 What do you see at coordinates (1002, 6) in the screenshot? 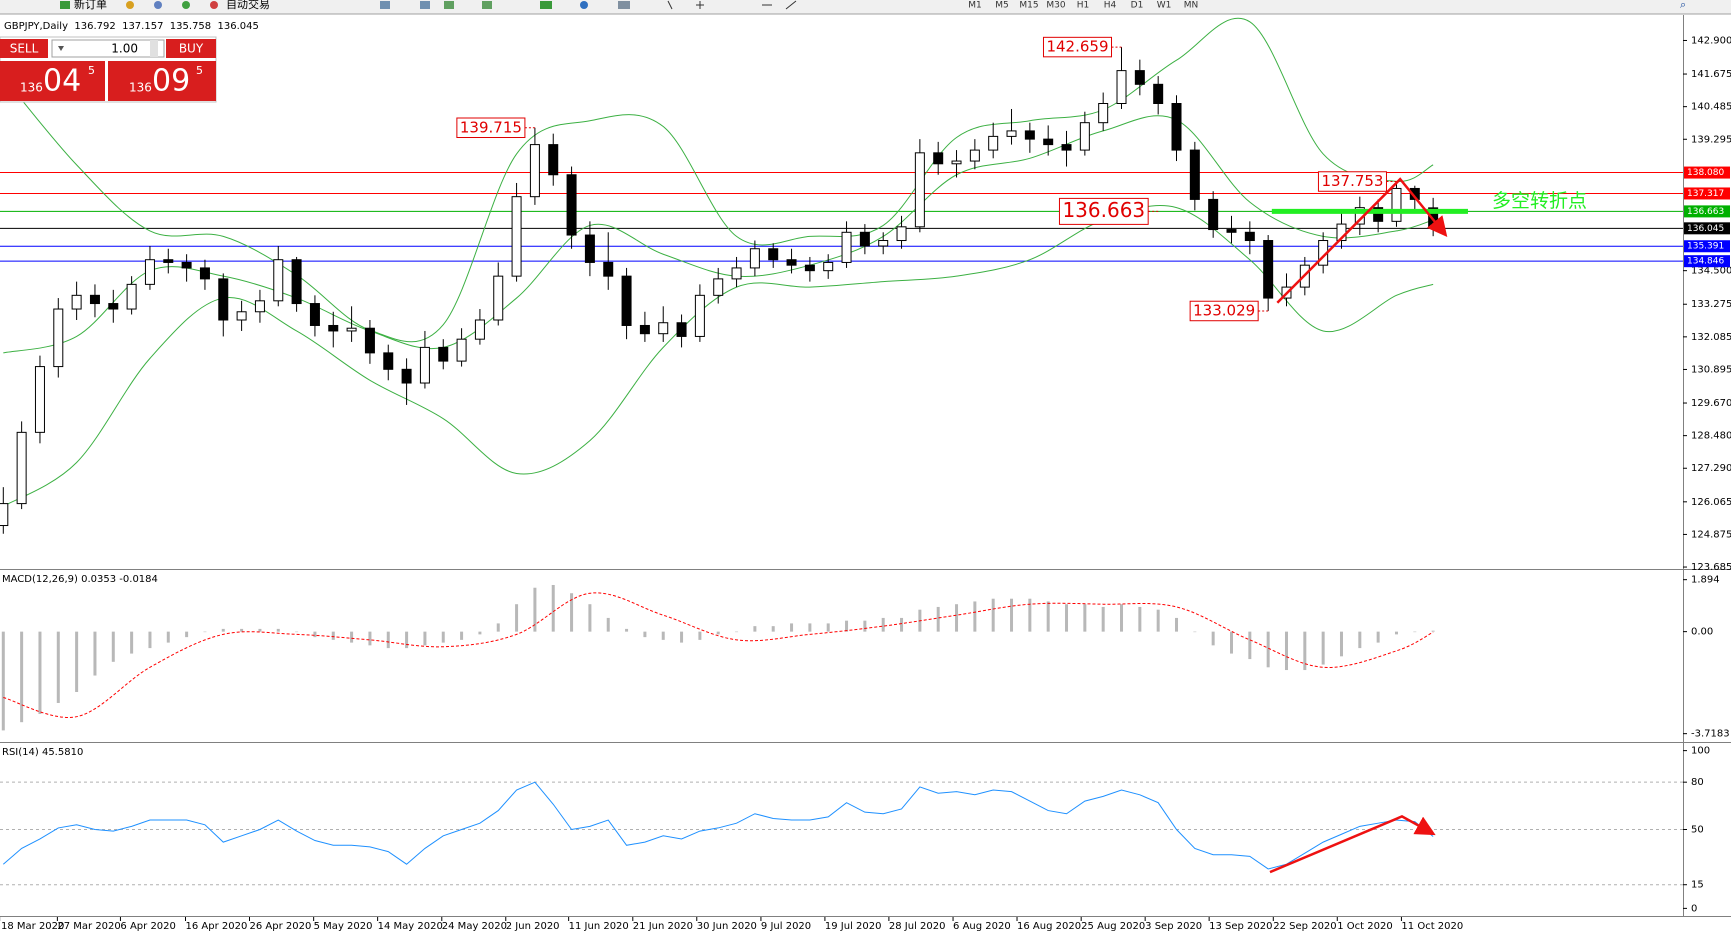
I see `timeframe-button: M5` at bounding box center [1002, 6].